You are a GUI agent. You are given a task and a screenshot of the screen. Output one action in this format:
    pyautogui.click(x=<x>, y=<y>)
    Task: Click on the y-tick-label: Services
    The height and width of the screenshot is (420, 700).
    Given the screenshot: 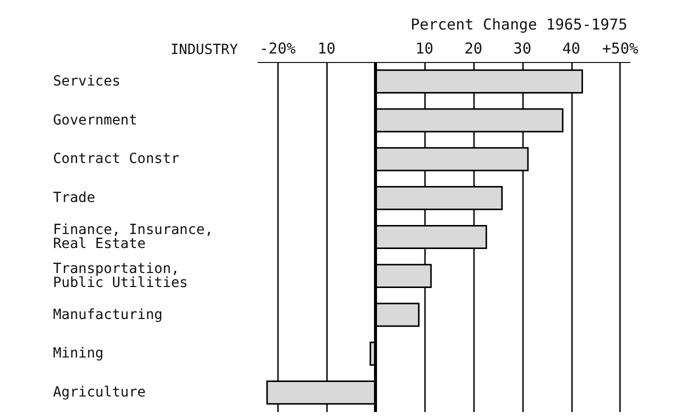 What is the action you would take?
    pyautogui.click(x=86, y=81)
    